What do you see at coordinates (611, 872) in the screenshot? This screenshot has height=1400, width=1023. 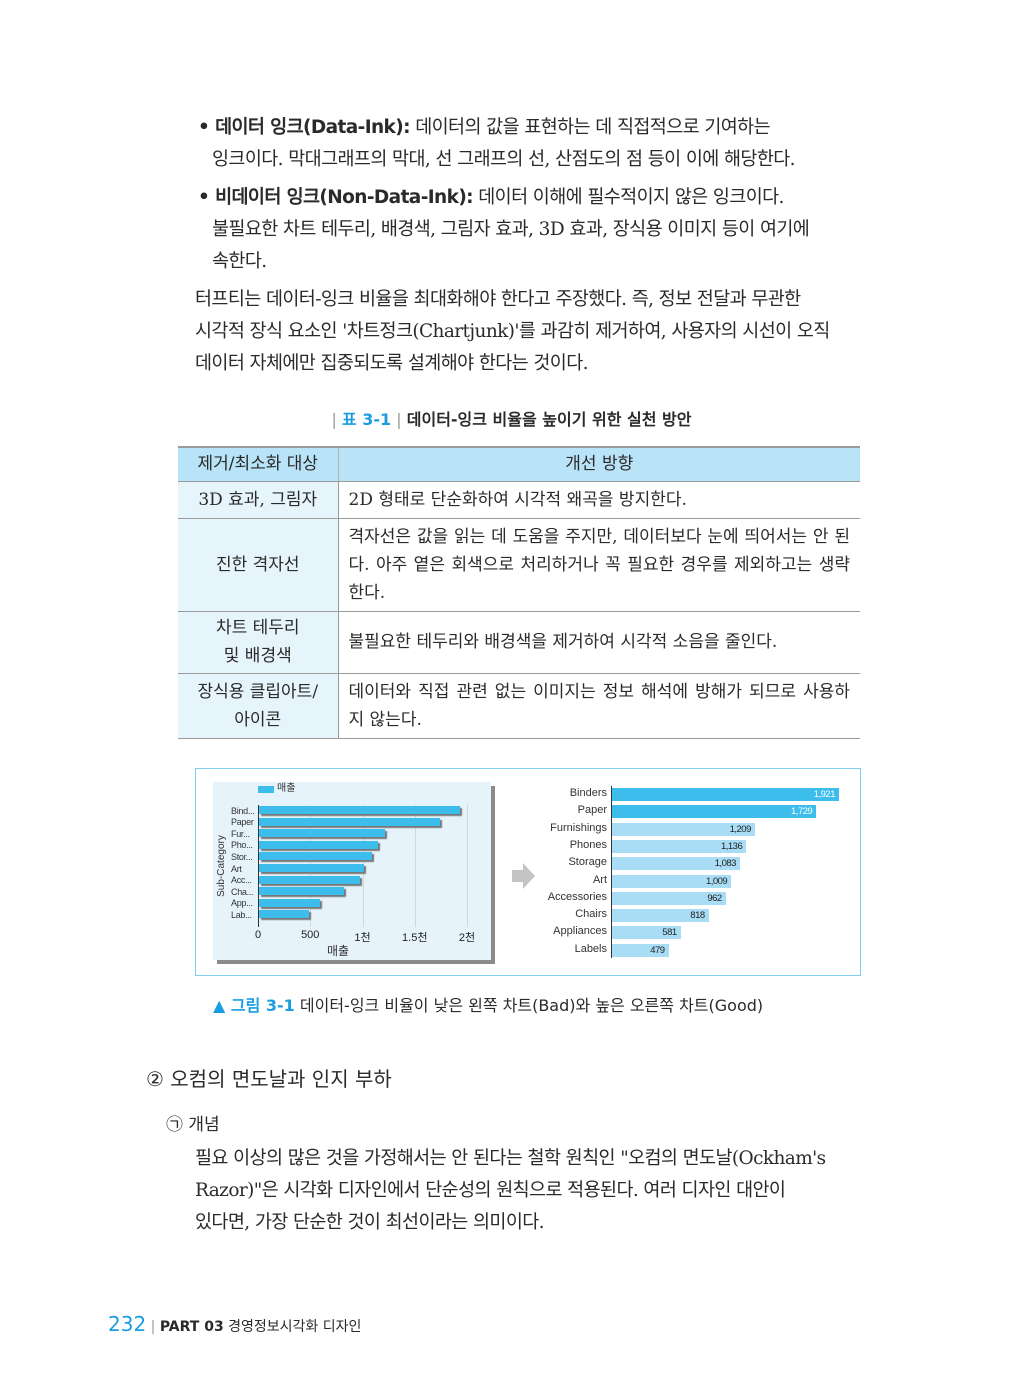 I see `good-axis` at bounding box center [611, 872].